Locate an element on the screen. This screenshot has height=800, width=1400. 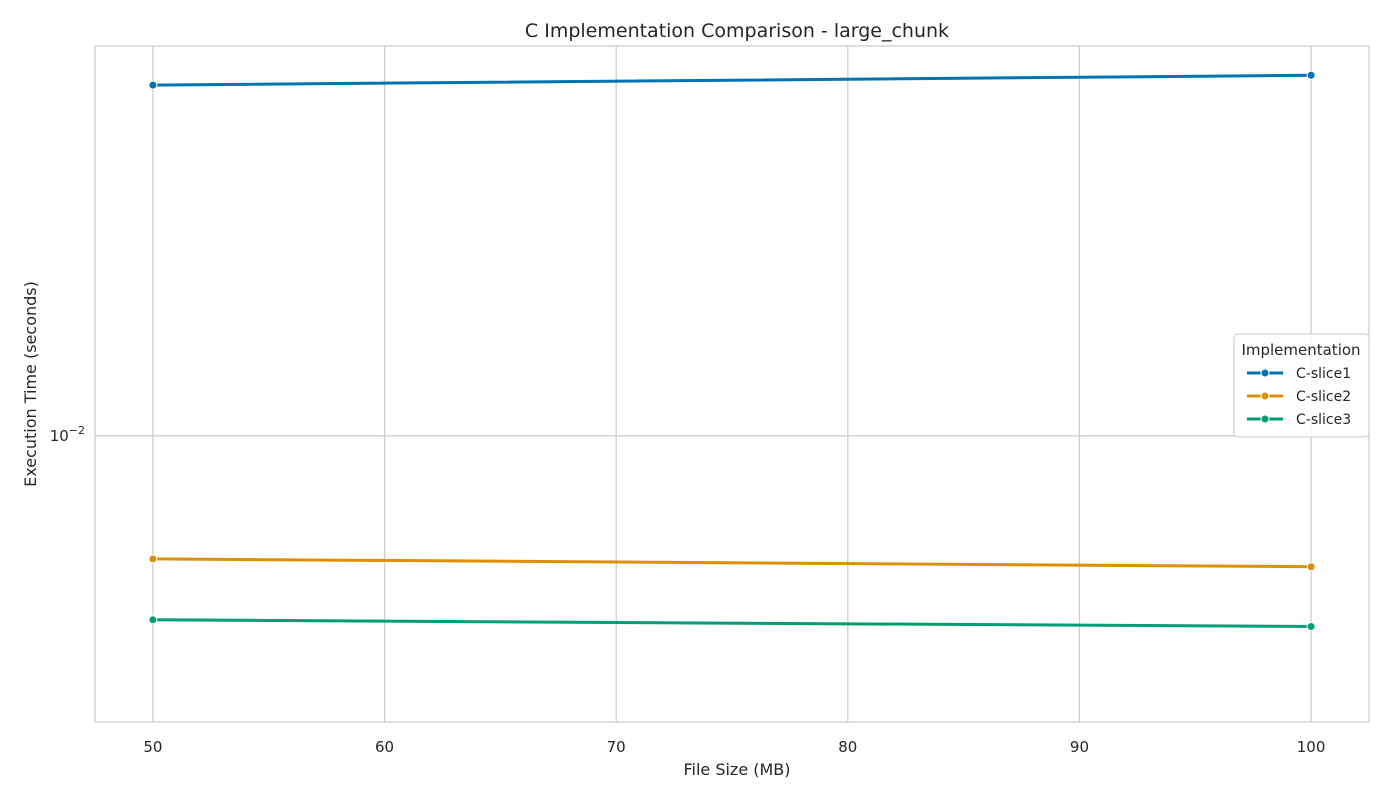
series-line-C-slice2 is located at coordinates (732, 563).